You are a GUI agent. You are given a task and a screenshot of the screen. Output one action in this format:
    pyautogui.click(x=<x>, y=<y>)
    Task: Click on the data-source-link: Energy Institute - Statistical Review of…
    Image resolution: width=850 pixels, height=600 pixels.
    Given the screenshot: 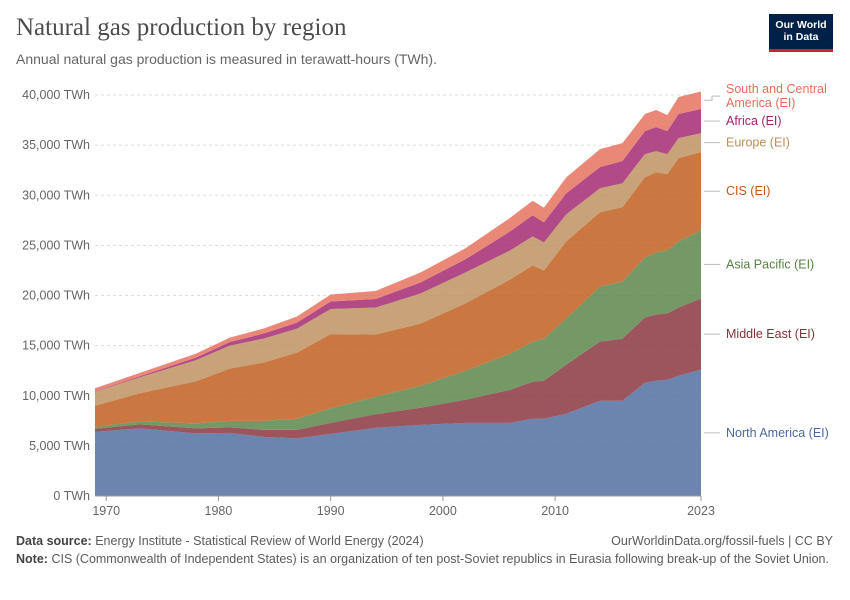 What is the action you would take?
    pyautogui.click(x=259, y=541)
    